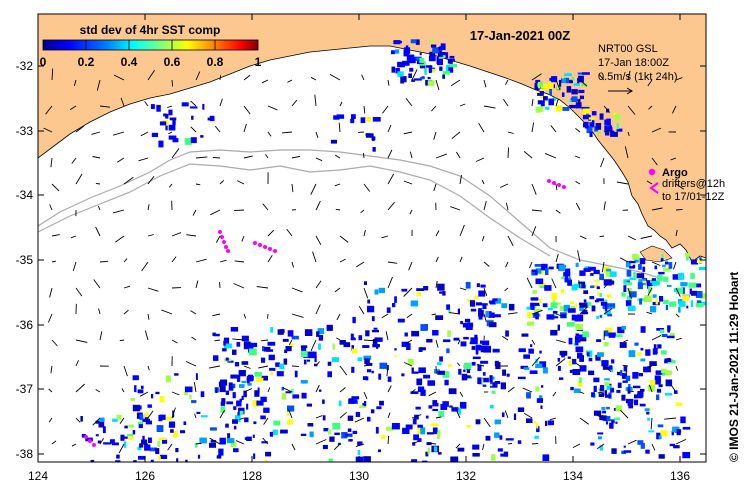 This screenshot has width=749, height=496. Describe the element at coordinates (668, 173) in the screenshot. I see `argo-legend: Argo` at that location.